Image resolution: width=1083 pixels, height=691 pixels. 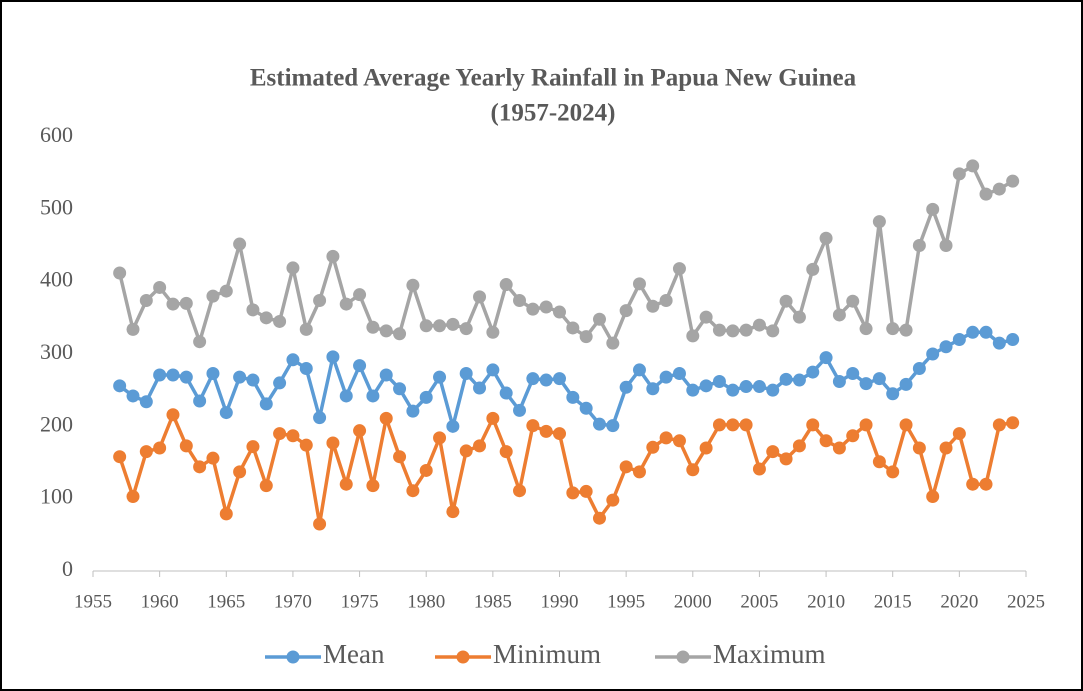 I want to click on legend-label: Minimum, so click(x=547, y=654).